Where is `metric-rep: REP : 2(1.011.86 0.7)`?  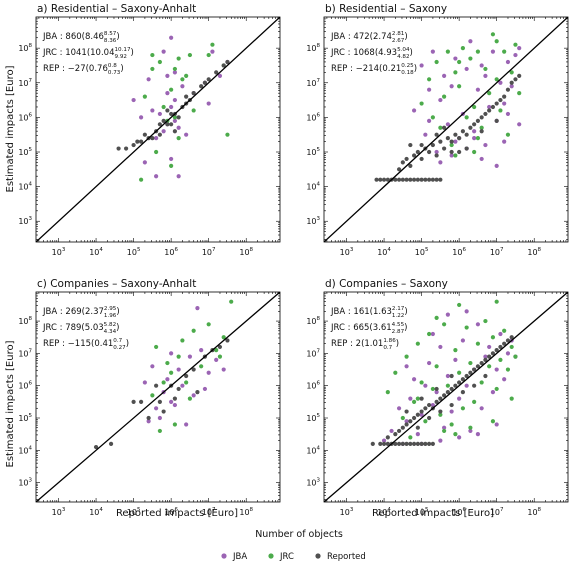
metric-rep: REP : 2(1.011.86 0.7) is located at coordinates (365, 344).